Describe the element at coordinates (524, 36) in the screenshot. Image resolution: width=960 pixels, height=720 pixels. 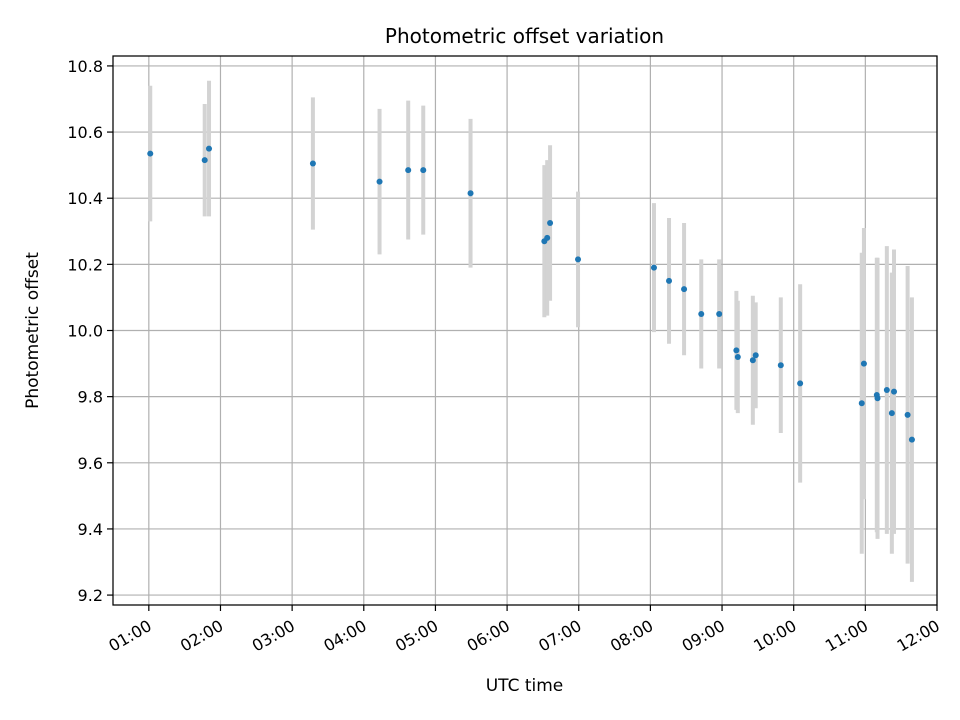
I see `chart-title: Photometric offset variation` at that location.